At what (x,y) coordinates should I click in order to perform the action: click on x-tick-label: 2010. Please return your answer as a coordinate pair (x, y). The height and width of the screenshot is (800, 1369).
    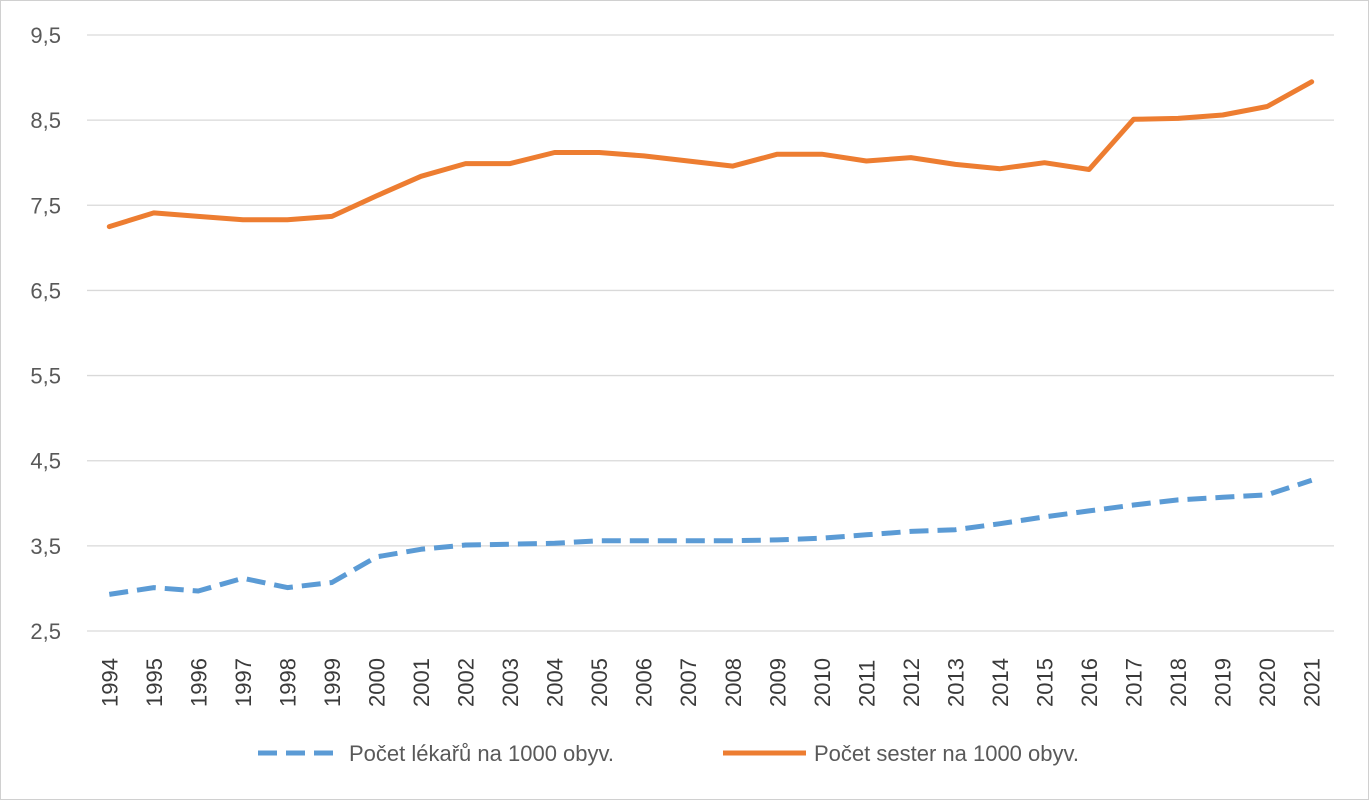
    Looking at the image, I should click on (822, 682).